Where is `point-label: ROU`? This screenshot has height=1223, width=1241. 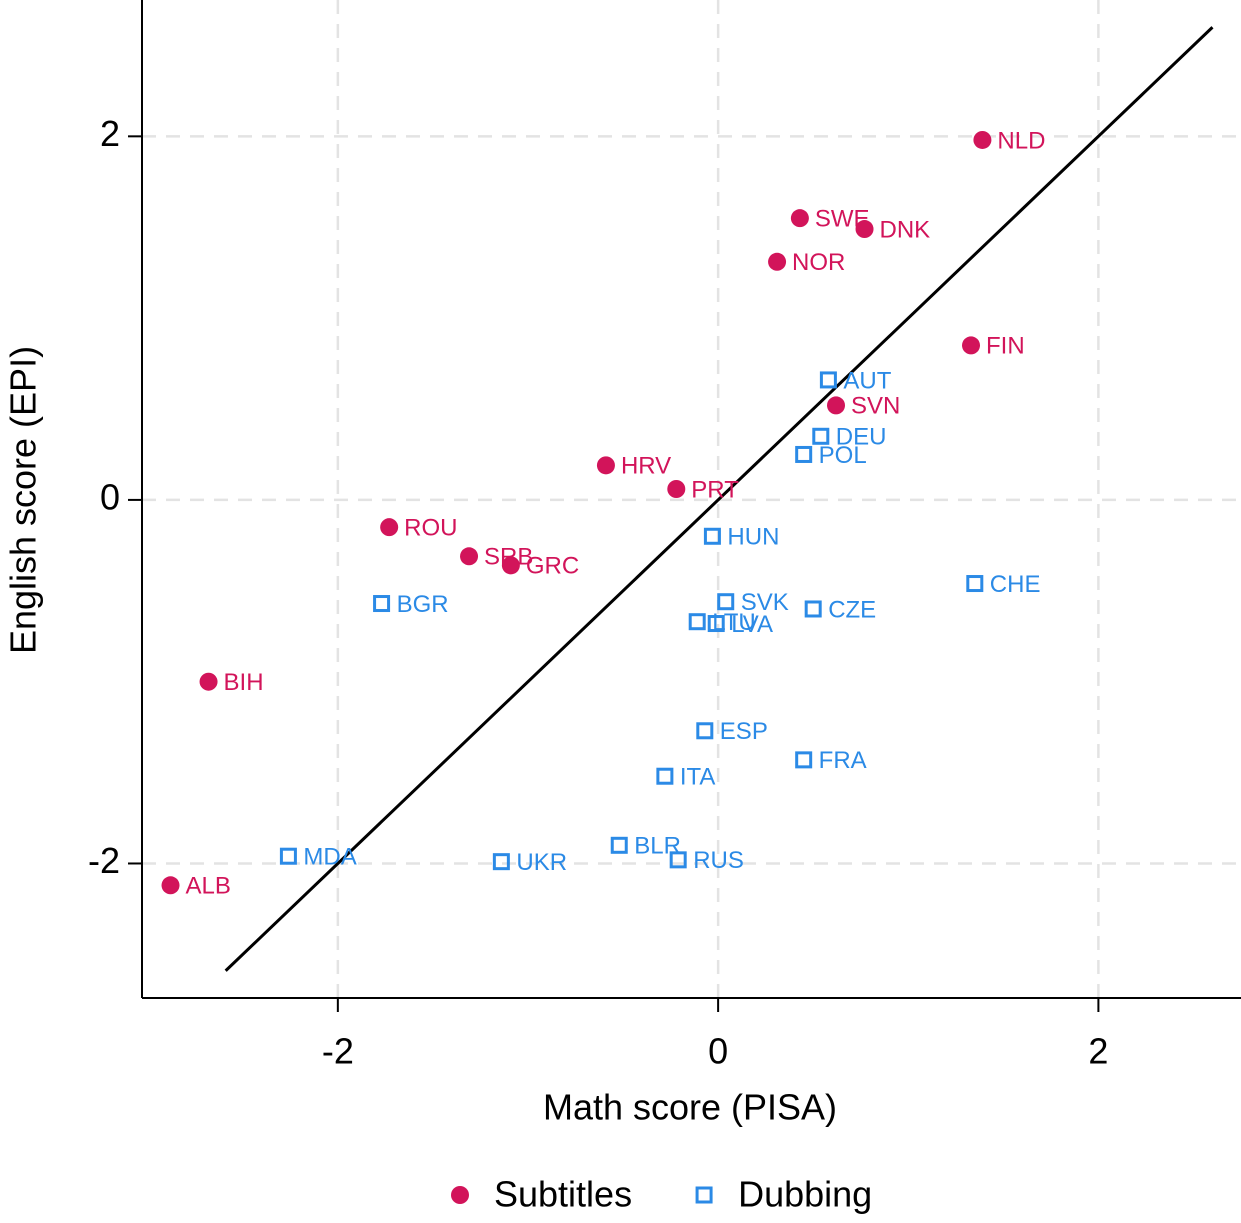 point-label: ROU is located at coordinates (430, 528).